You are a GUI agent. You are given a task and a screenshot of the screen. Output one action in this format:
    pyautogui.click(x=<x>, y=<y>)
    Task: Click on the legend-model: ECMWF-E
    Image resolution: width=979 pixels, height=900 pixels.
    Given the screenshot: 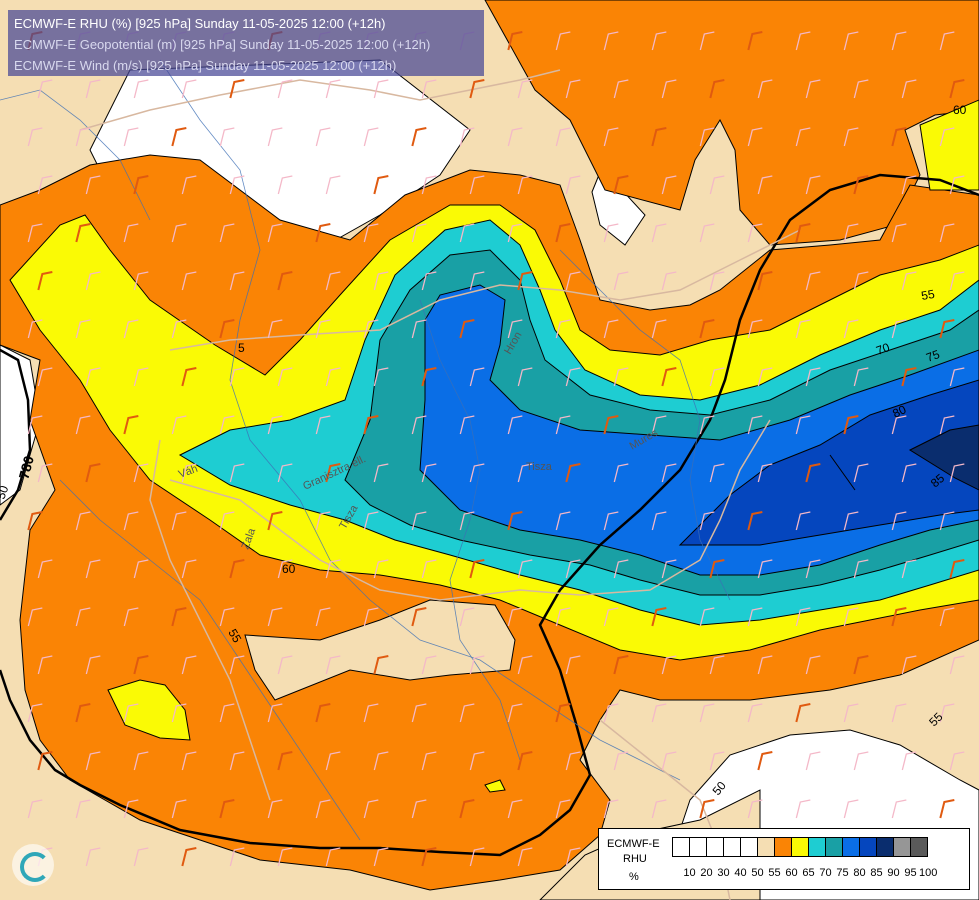 What is the action you would take?
    pyautogui.click(x=633, y=844)
    